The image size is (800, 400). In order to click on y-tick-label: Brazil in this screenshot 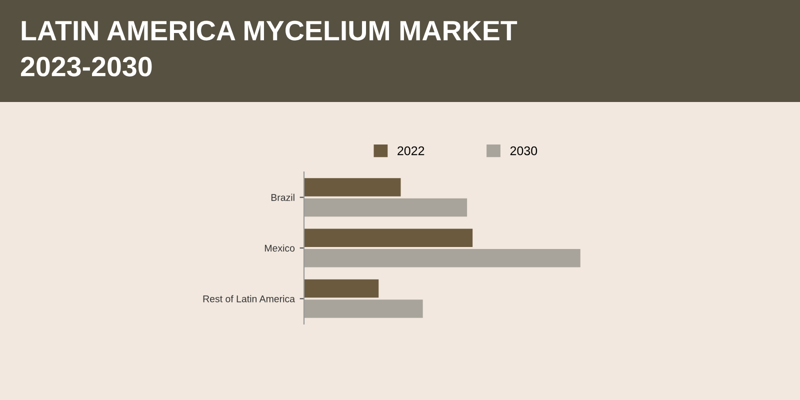, I will do `click(282, 197)`.